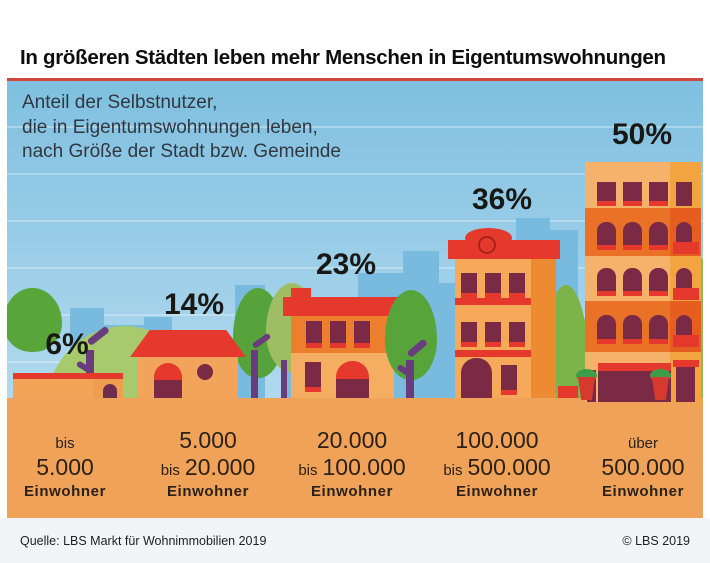  Describe the element at coordinates (476, 378) in the screenshot. I see `building-36pct-door` at that location.